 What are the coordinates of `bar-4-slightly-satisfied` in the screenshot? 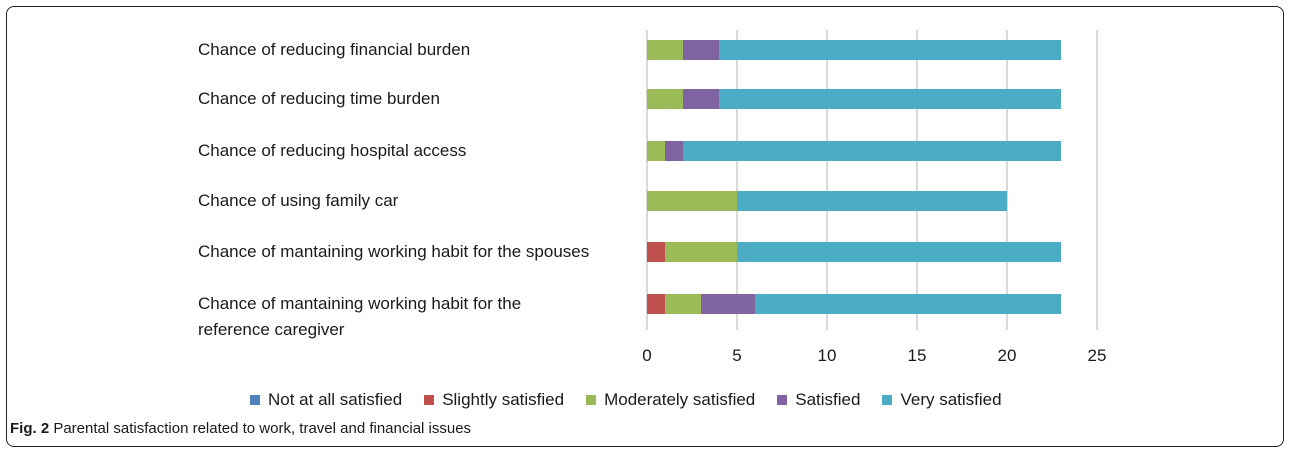 It's located at (656, 252).